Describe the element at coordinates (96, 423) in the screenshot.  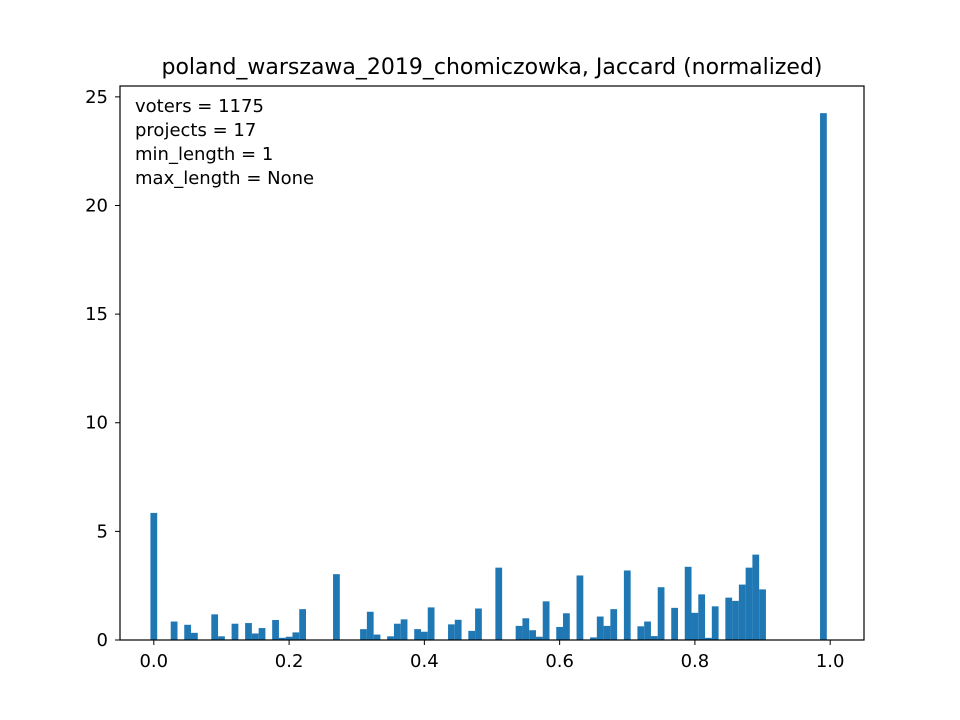
I see `y-tick-label: 10` at that location.